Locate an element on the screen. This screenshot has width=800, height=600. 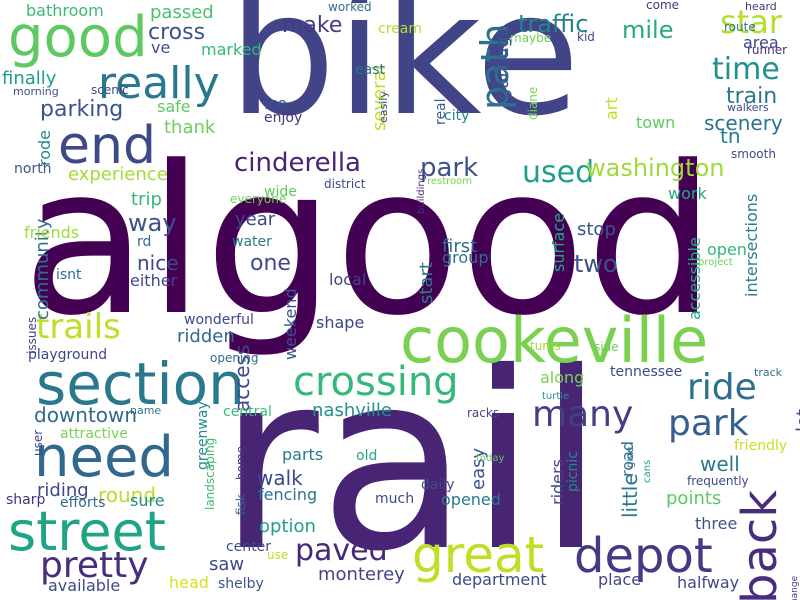
word-department: department is located at coordinates (499, 579).